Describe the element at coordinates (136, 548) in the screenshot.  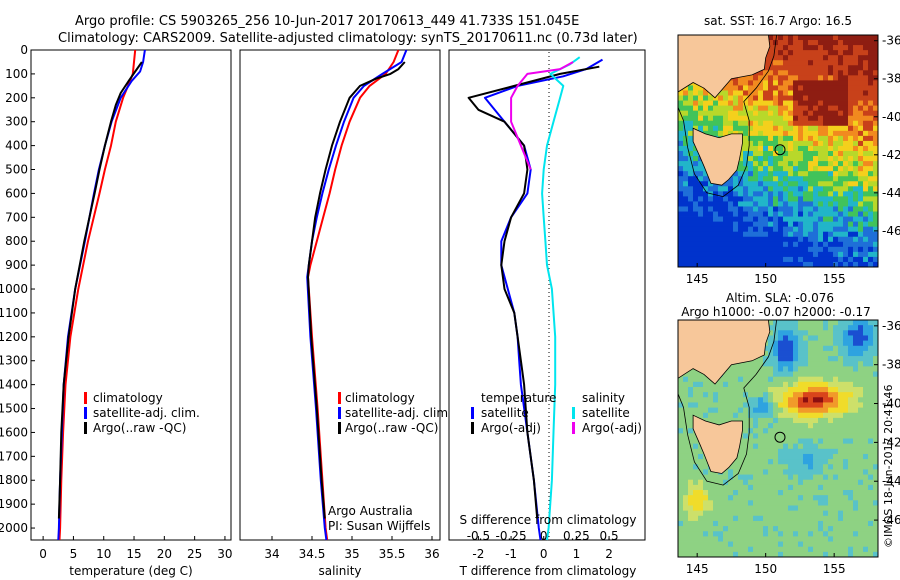
I see `temperature-xticks: 0 5 10 15 20 25 30` at that location.